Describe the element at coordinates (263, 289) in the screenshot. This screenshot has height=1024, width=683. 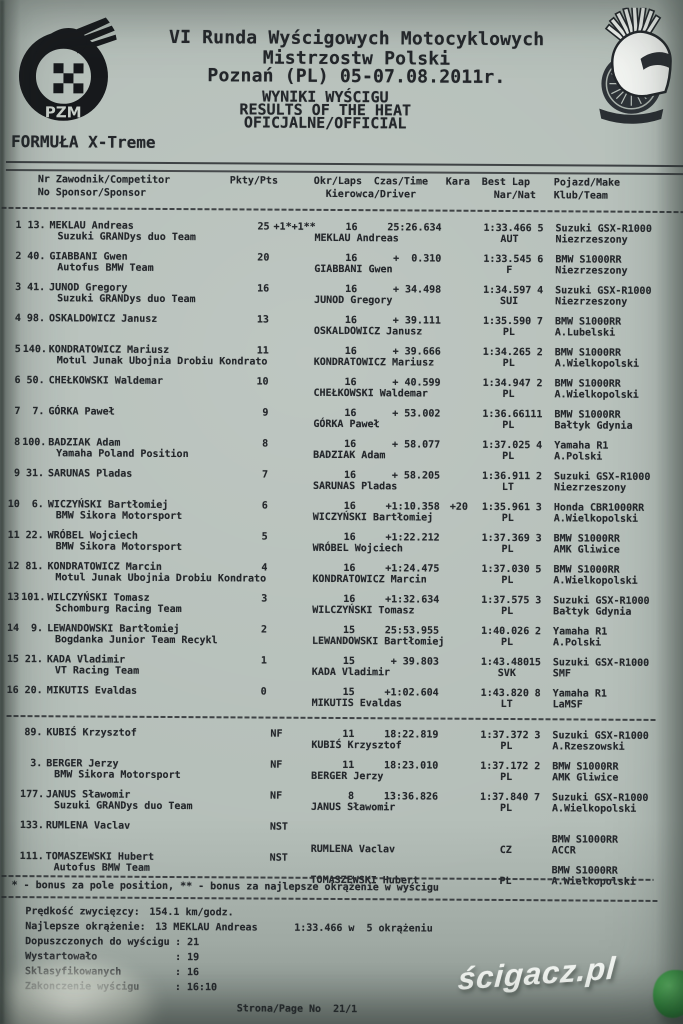
I see `cell-points: 16` at that location.